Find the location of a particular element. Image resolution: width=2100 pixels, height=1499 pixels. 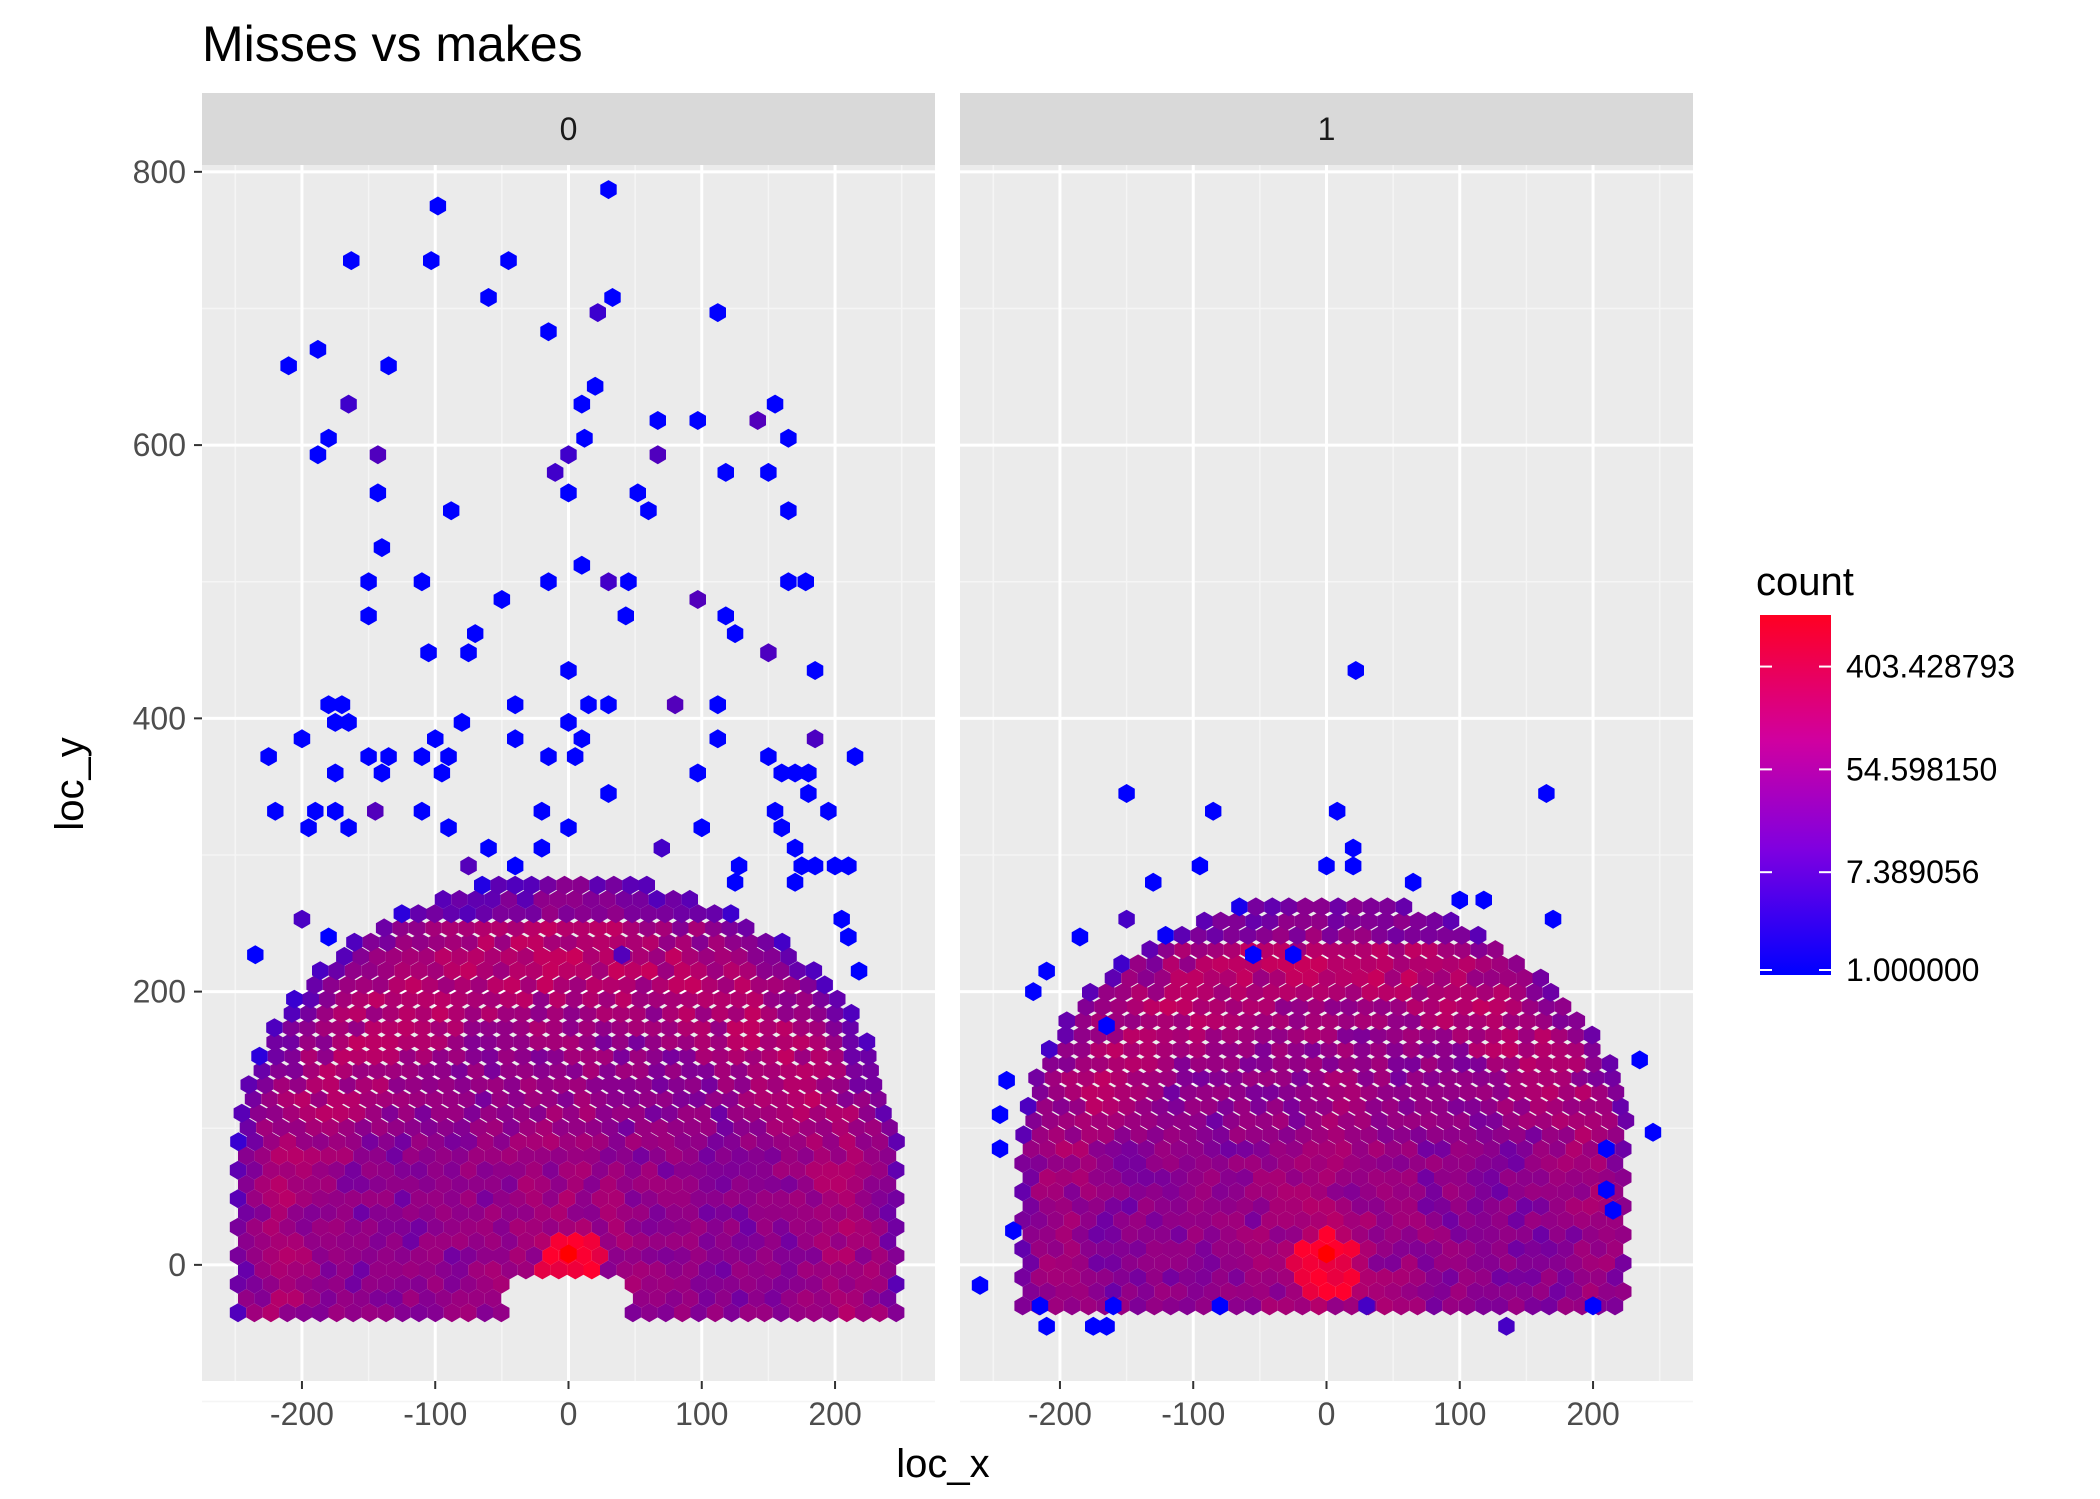

x-tick-label: 200 is located at coordinates (834, 1414).